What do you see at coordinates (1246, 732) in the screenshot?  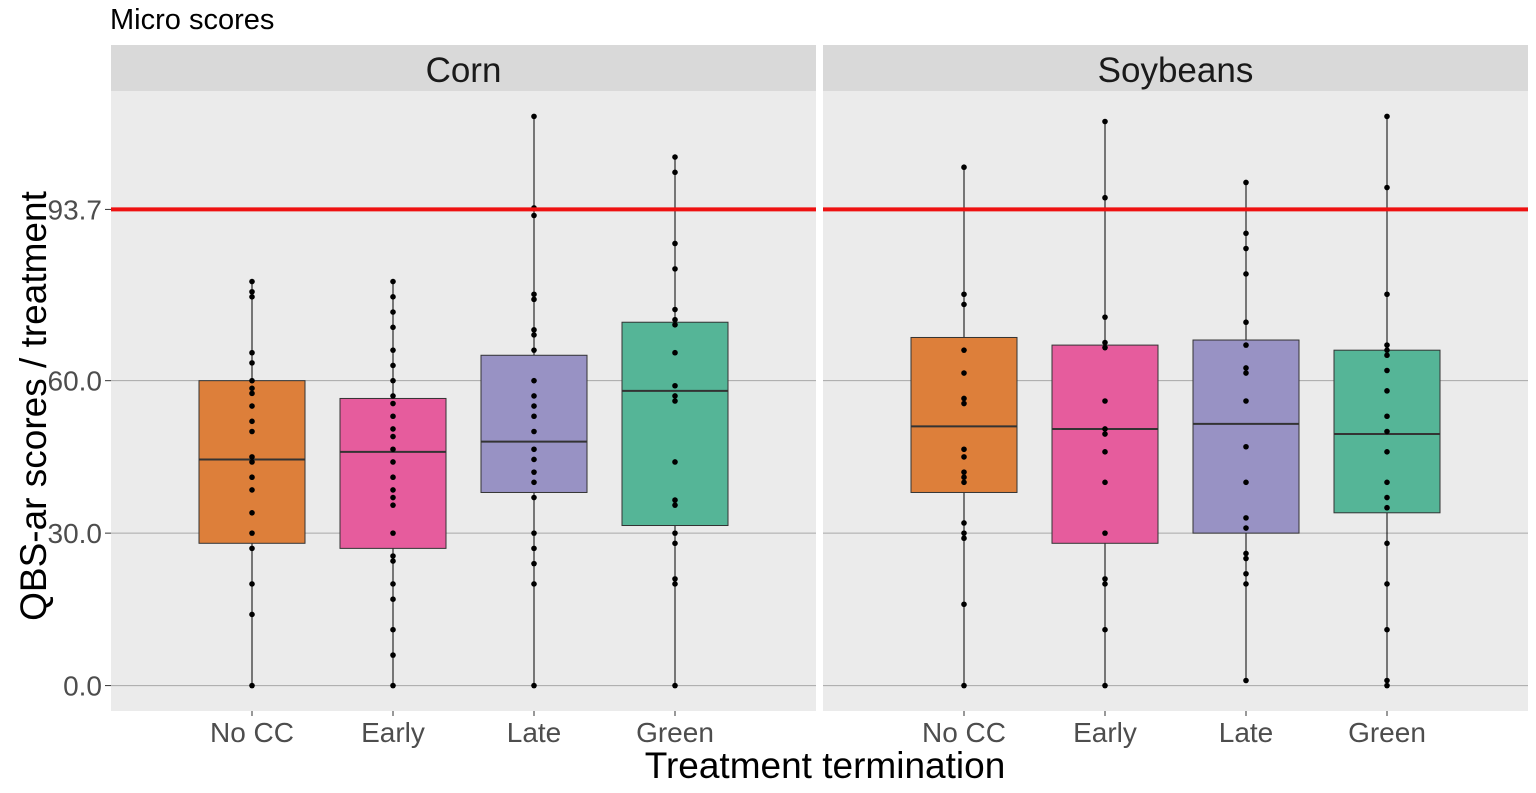 I see `x-tick-label: Late` at bounding box center [1246, 732].